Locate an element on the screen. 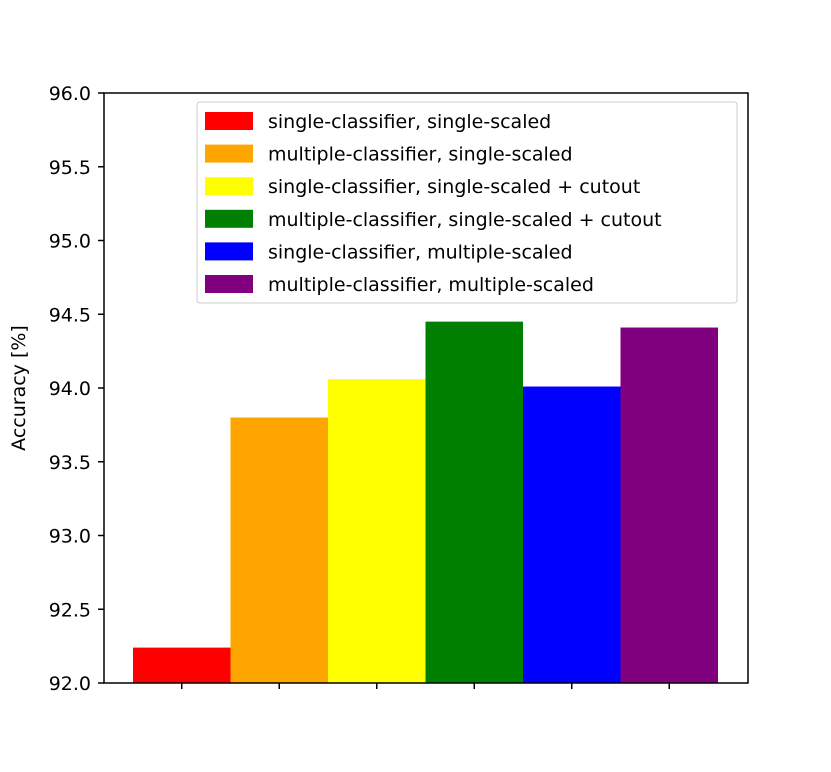 The image size is (831, 772). y-tick-label: 94.0 is located at coordinates (70, 389).